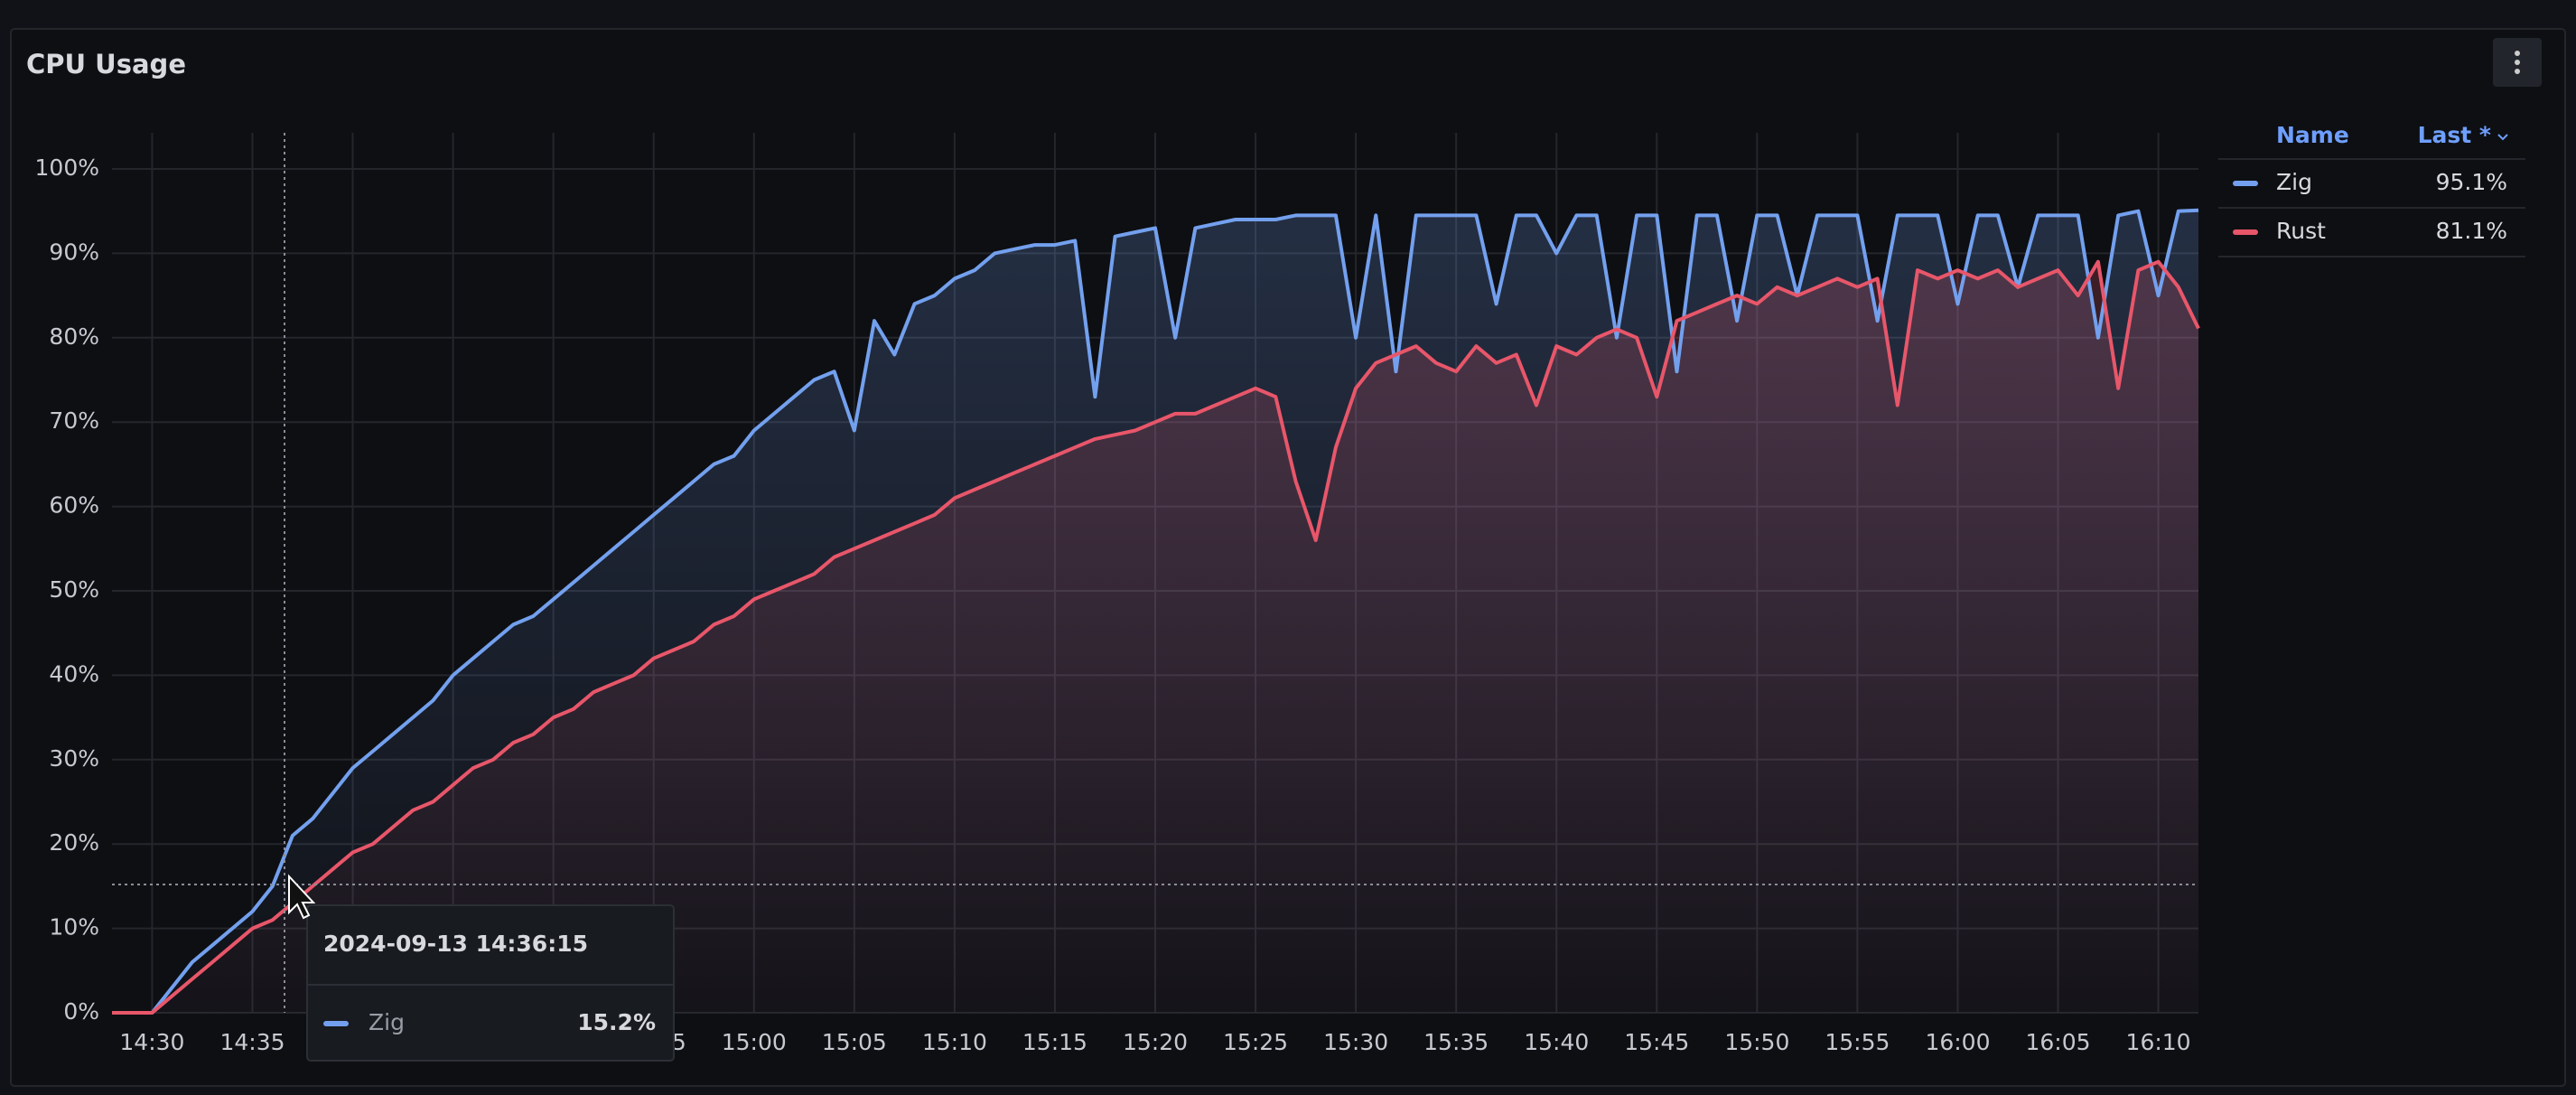  Describe the element at coordinates (455, 944) in the screenshot. I see `tooltip-time: 2024-09-13 14:36:15` at that location.